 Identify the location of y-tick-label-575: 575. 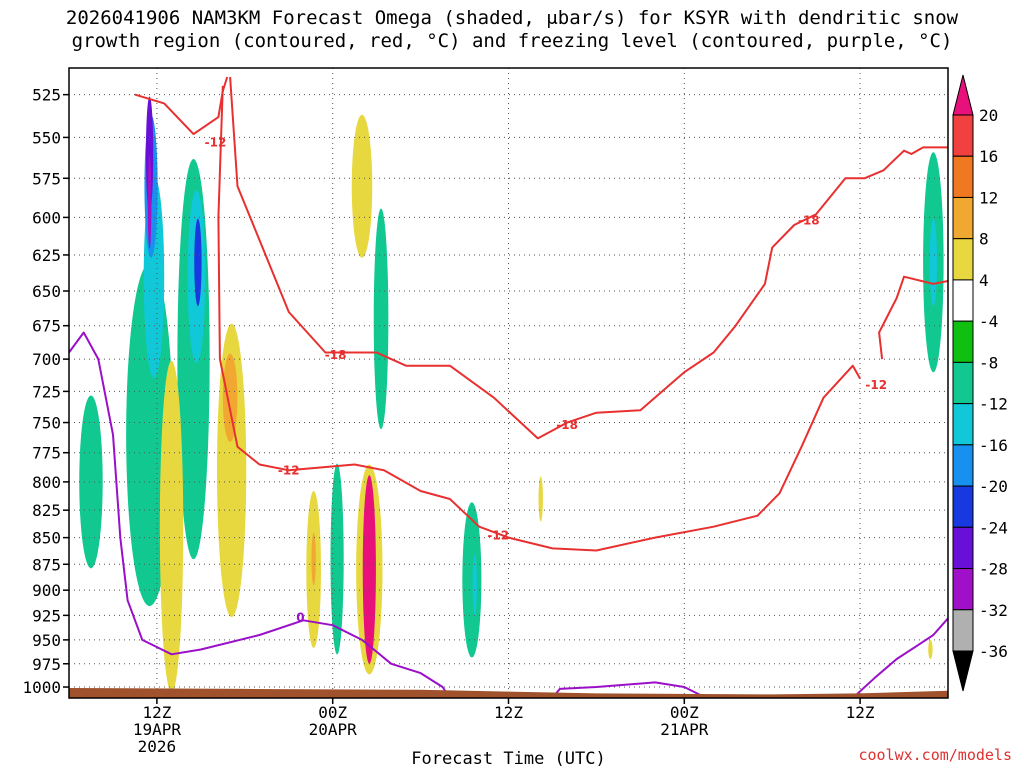
(46, 178).